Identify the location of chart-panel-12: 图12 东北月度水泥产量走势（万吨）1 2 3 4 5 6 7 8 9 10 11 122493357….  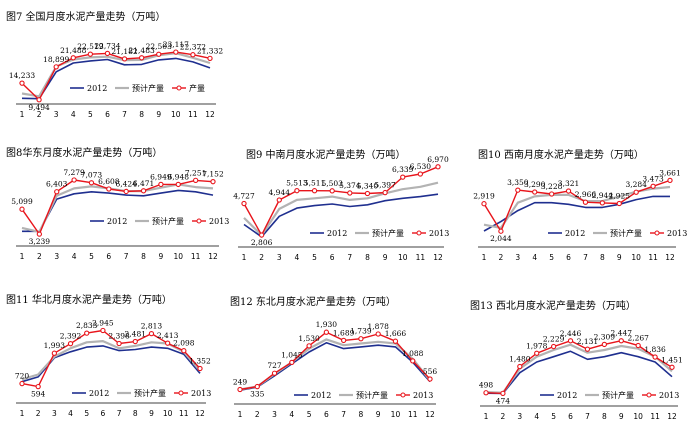
(333, 357).